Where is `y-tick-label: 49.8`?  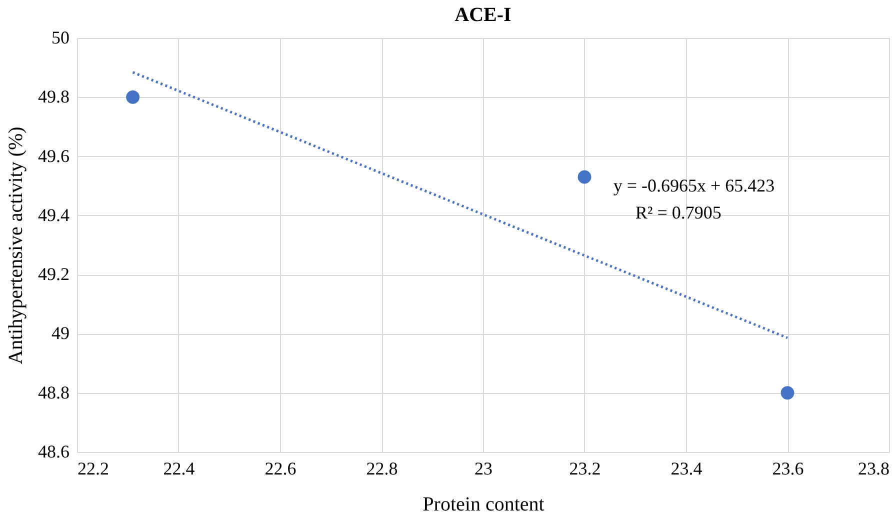
y-tick-label: 49.8 is located at coordinates (54, 96).